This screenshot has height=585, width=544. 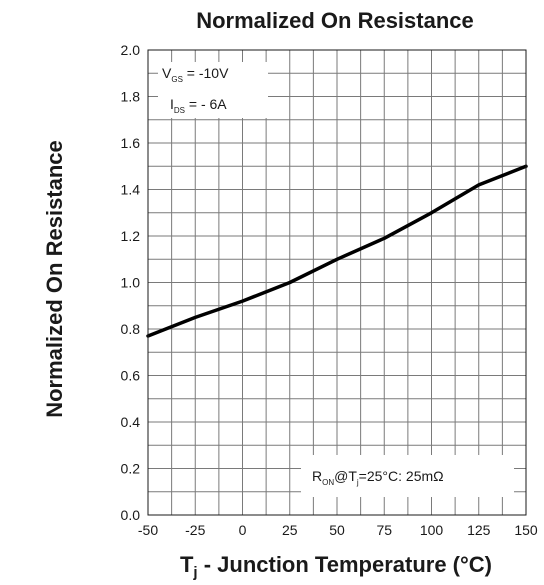 I want to click on x-axis-label: Tj - Junction Temperature (°C), so click(x=336, y=566).